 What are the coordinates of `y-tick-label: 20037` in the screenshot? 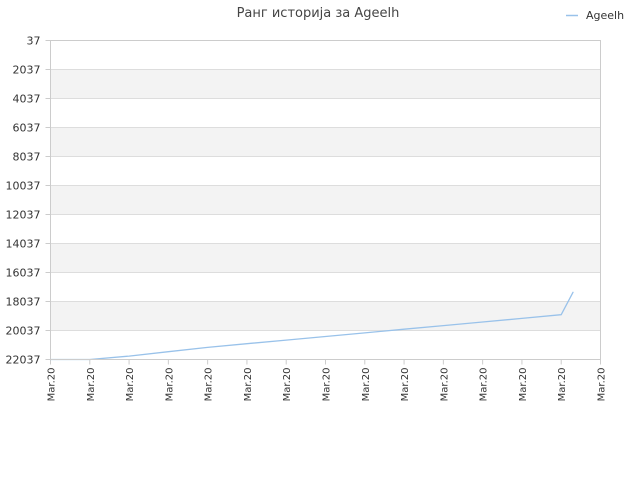 It's located at (23, 331).